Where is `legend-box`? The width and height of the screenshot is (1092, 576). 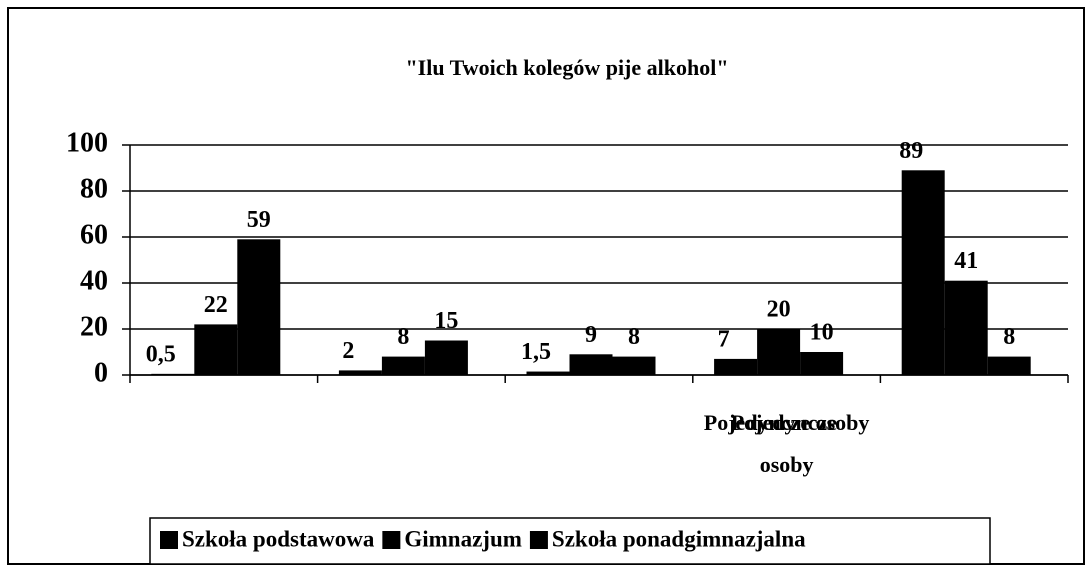 legend-box is located at coordinates (570, 541).